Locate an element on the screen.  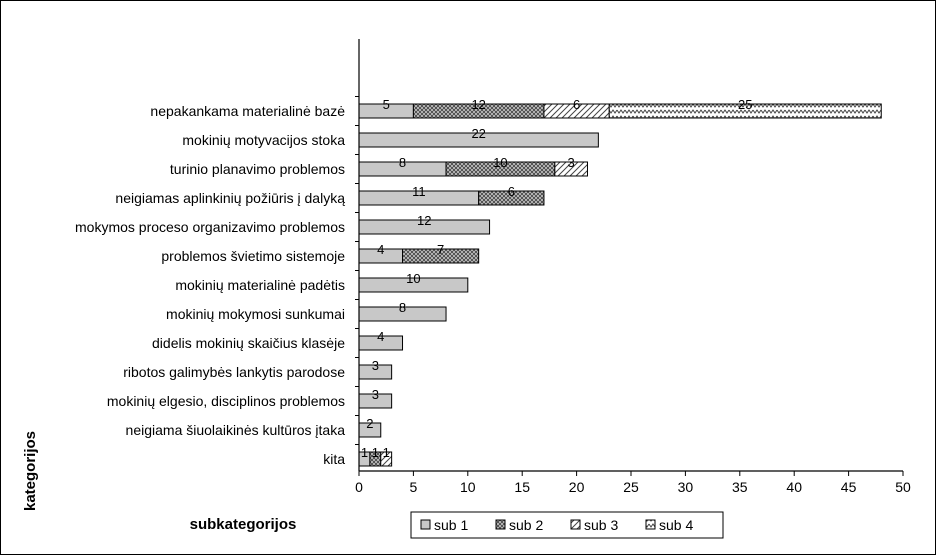
x-tick-label: 50 is located at coordinates (903, 487).